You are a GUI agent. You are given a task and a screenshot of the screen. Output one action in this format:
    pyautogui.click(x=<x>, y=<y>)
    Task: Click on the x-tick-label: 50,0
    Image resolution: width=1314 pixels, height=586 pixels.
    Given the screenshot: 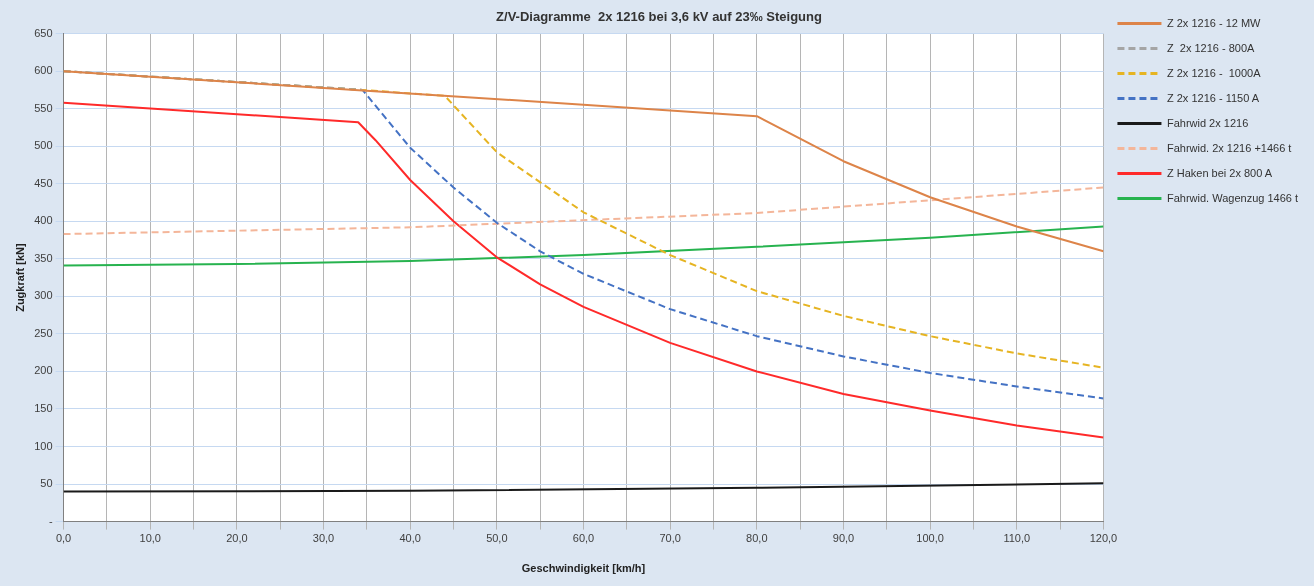 What is the action you would take?
    pyautogui.click(x=497, y=538)
    